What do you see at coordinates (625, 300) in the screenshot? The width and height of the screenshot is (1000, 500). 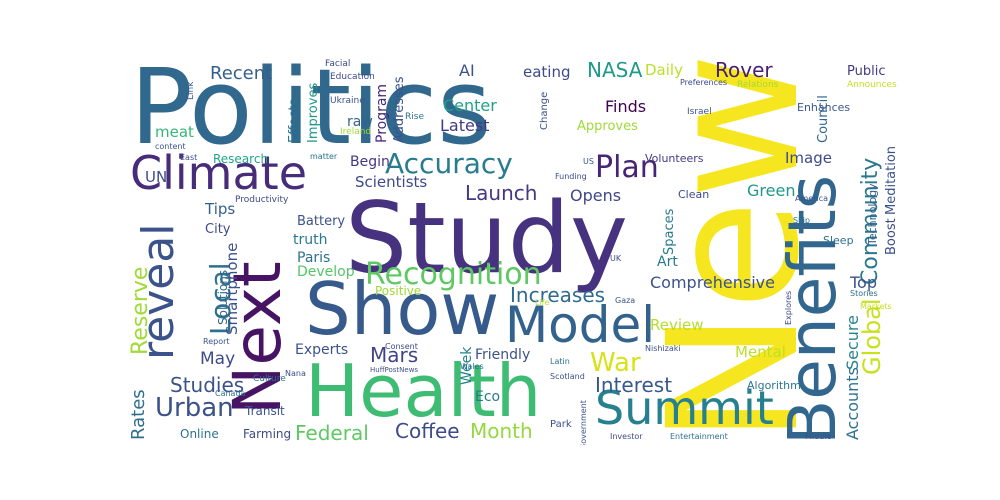 I see `word-gaza: Gaza` at bounding box center [625, 300].